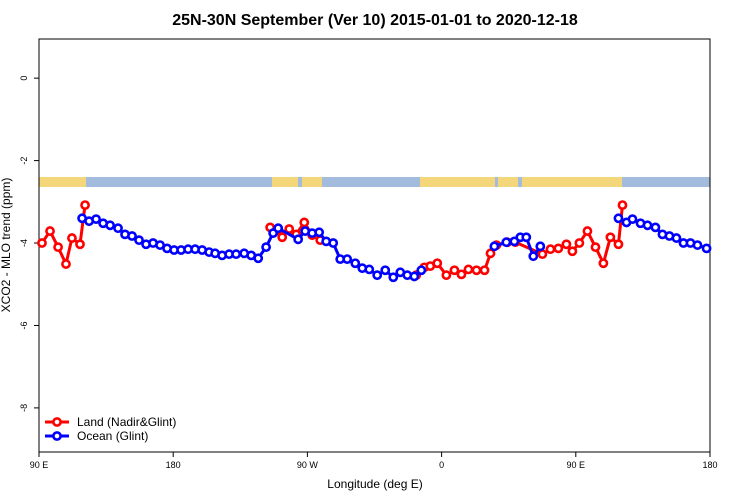 The width and height of the screenshot is (750, 500). What do you see at coordinates (374, 484) in the screenshot?
I see `x-axis-label: Longitude (deg E)` at bounding box center [374, 484].